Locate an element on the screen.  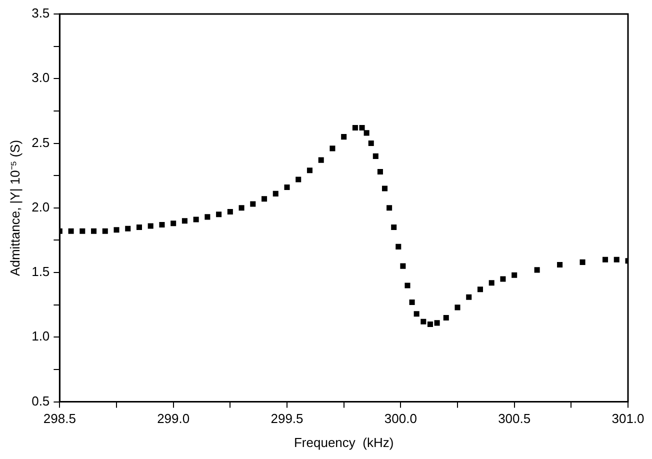
y-tick-label: 3.0 is located at coordinates (41, 78).